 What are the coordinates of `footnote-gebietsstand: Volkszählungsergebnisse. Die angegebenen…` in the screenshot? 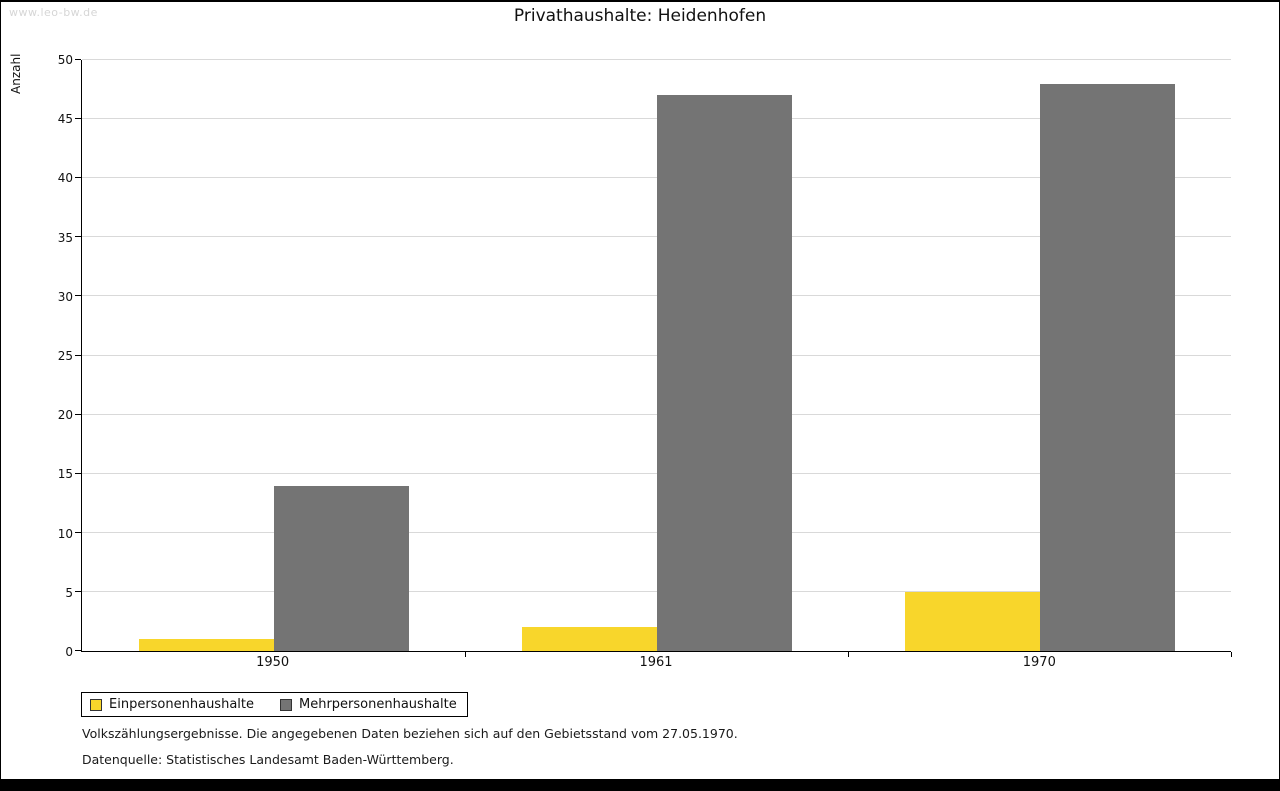 It's located at (410, 733).